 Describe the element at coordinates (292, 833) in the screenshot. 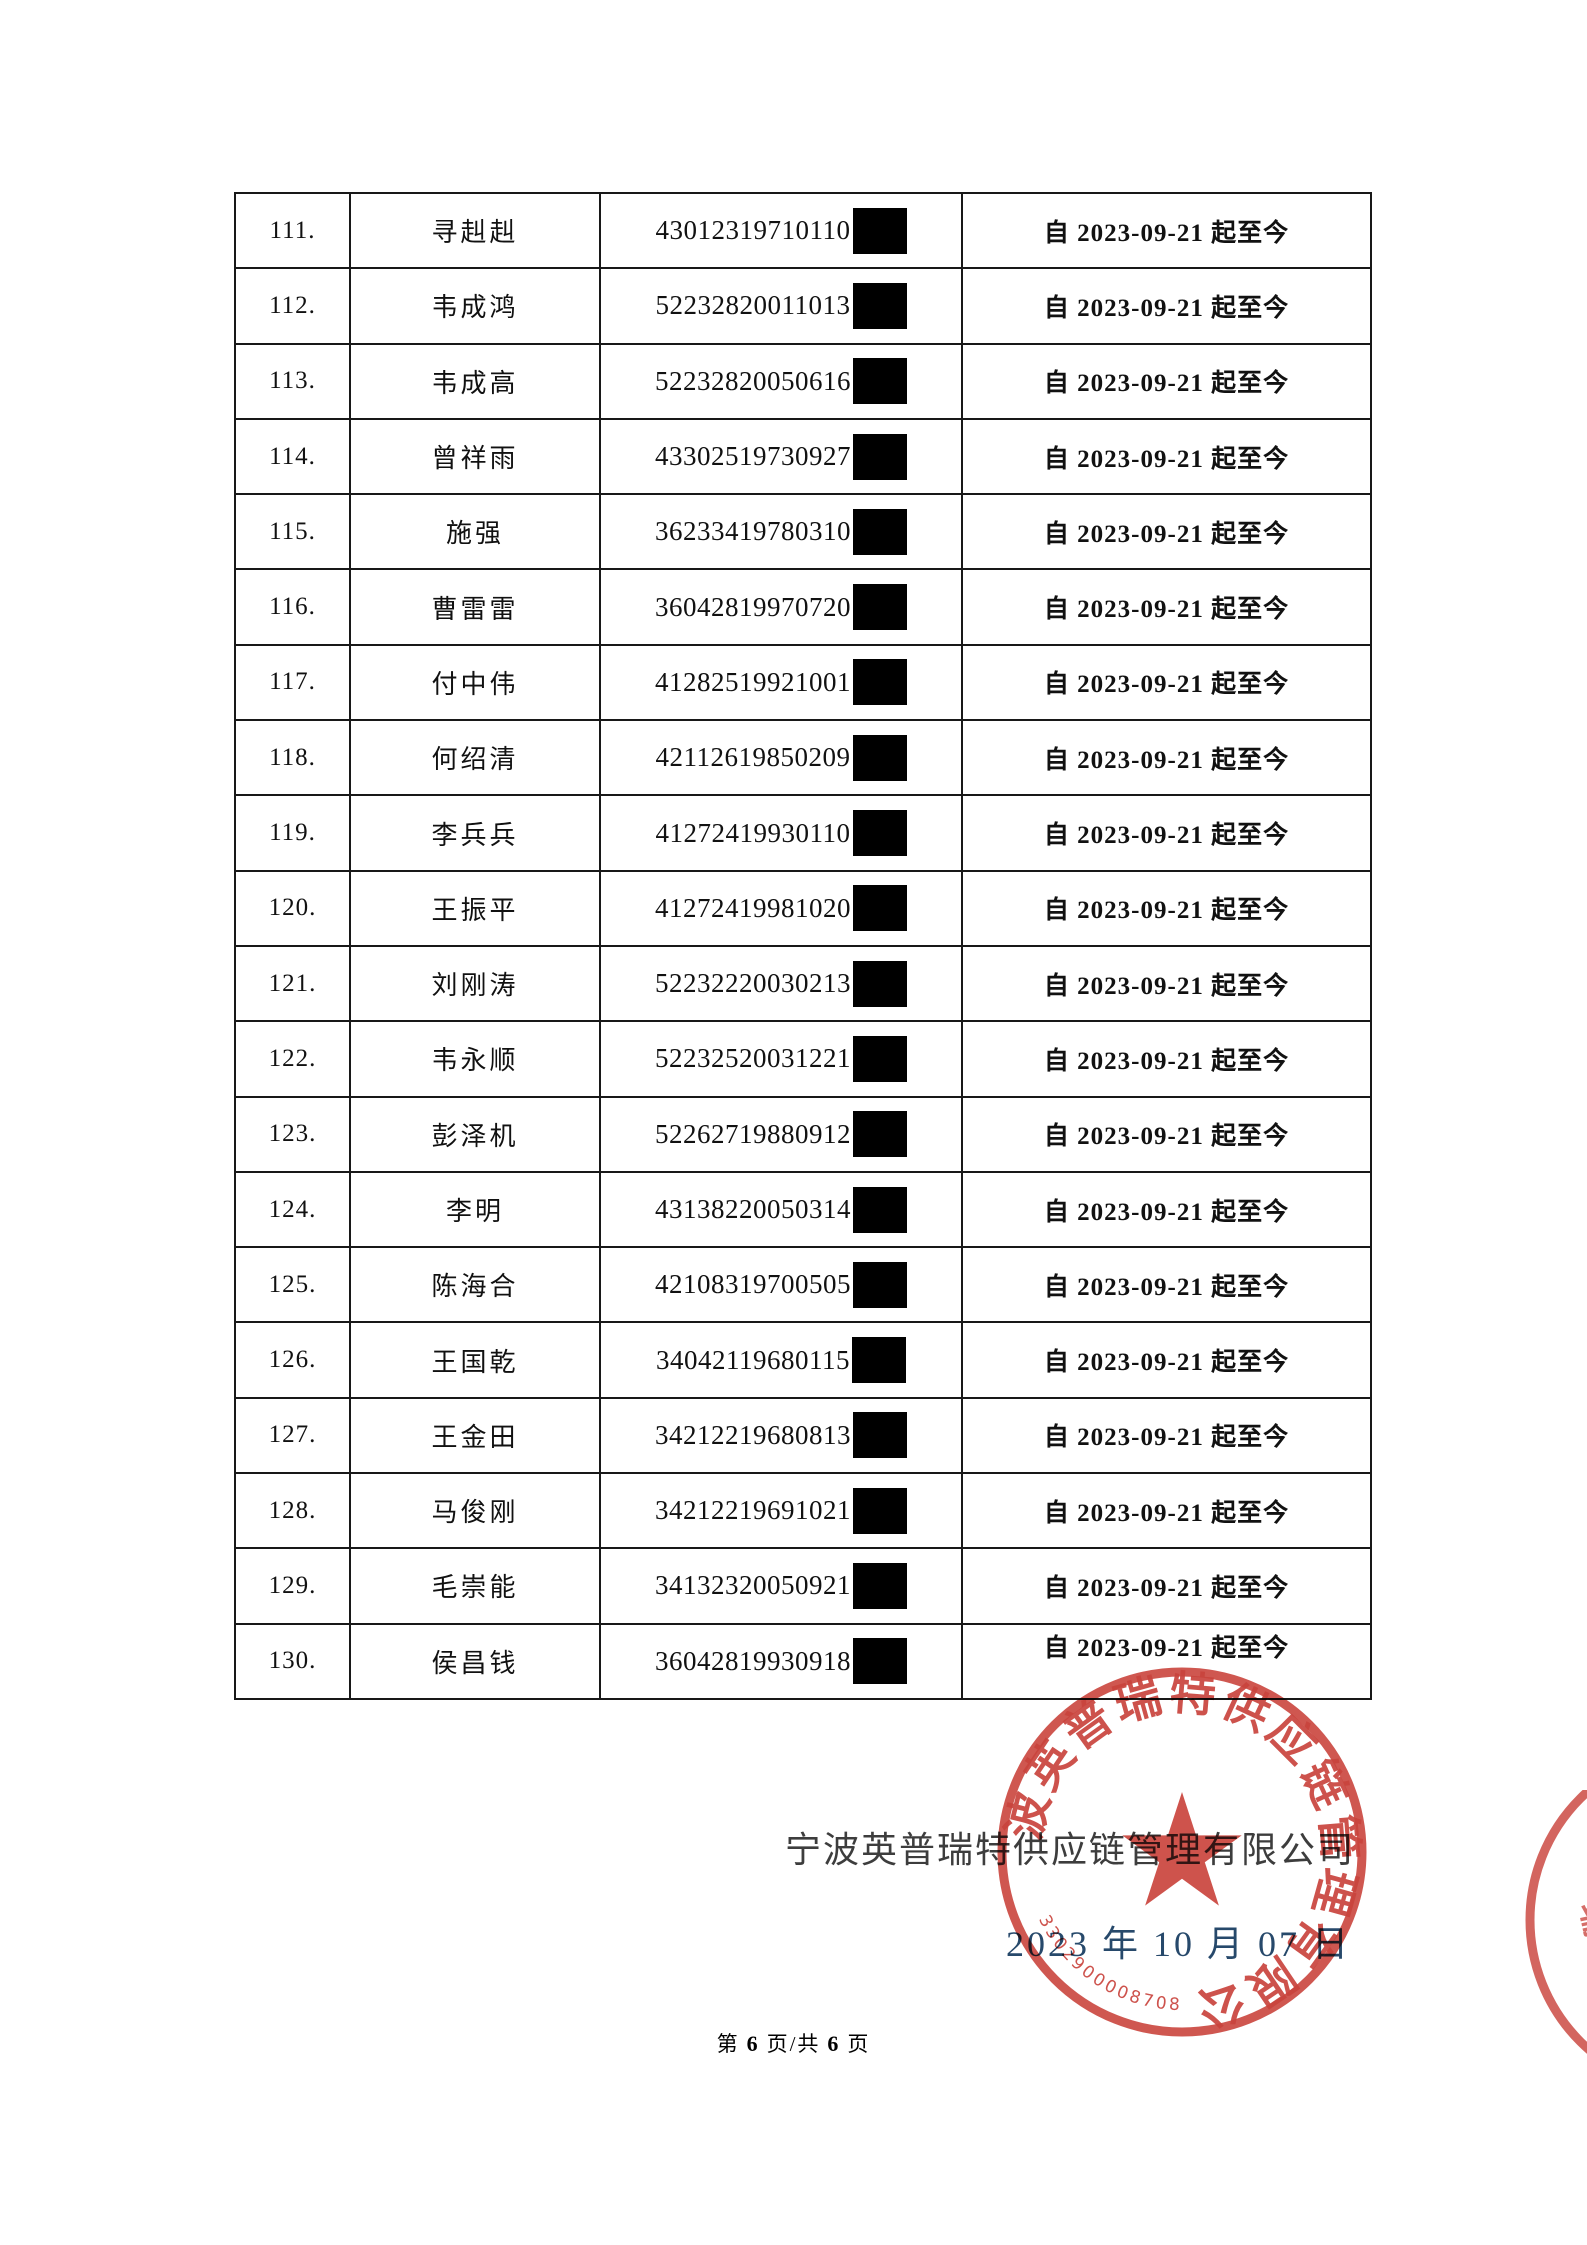

I see `row-number-cell: 119.` at that location.